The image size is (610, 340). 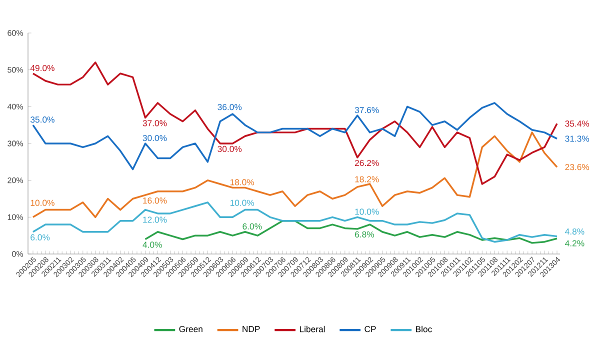 I want to click on data-label: 18.2%, so click(x=367, y=179).